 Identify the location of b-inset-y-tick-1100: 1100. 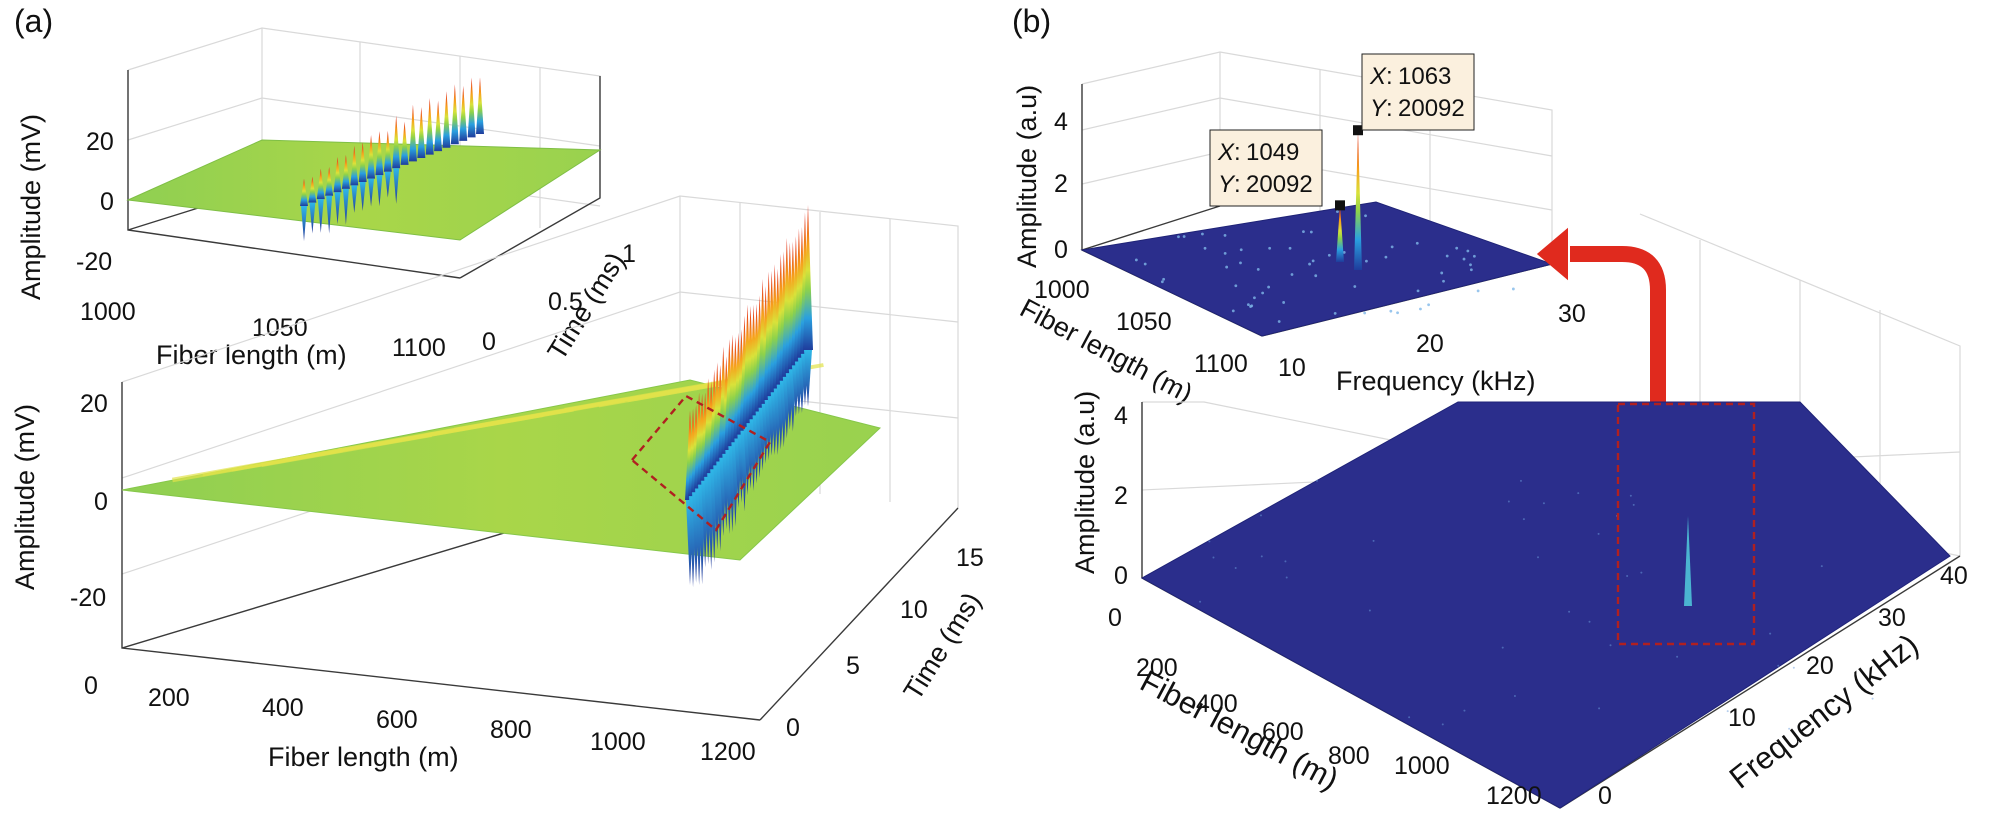
(1221, 364).